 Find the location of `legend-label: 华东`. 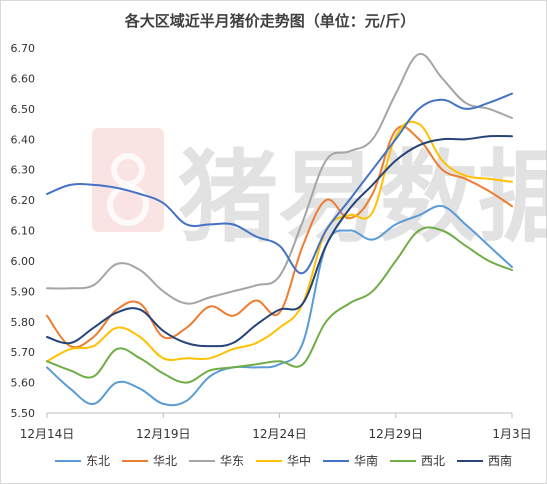

legend-label: 华东 is located at coordinates (232, 461).